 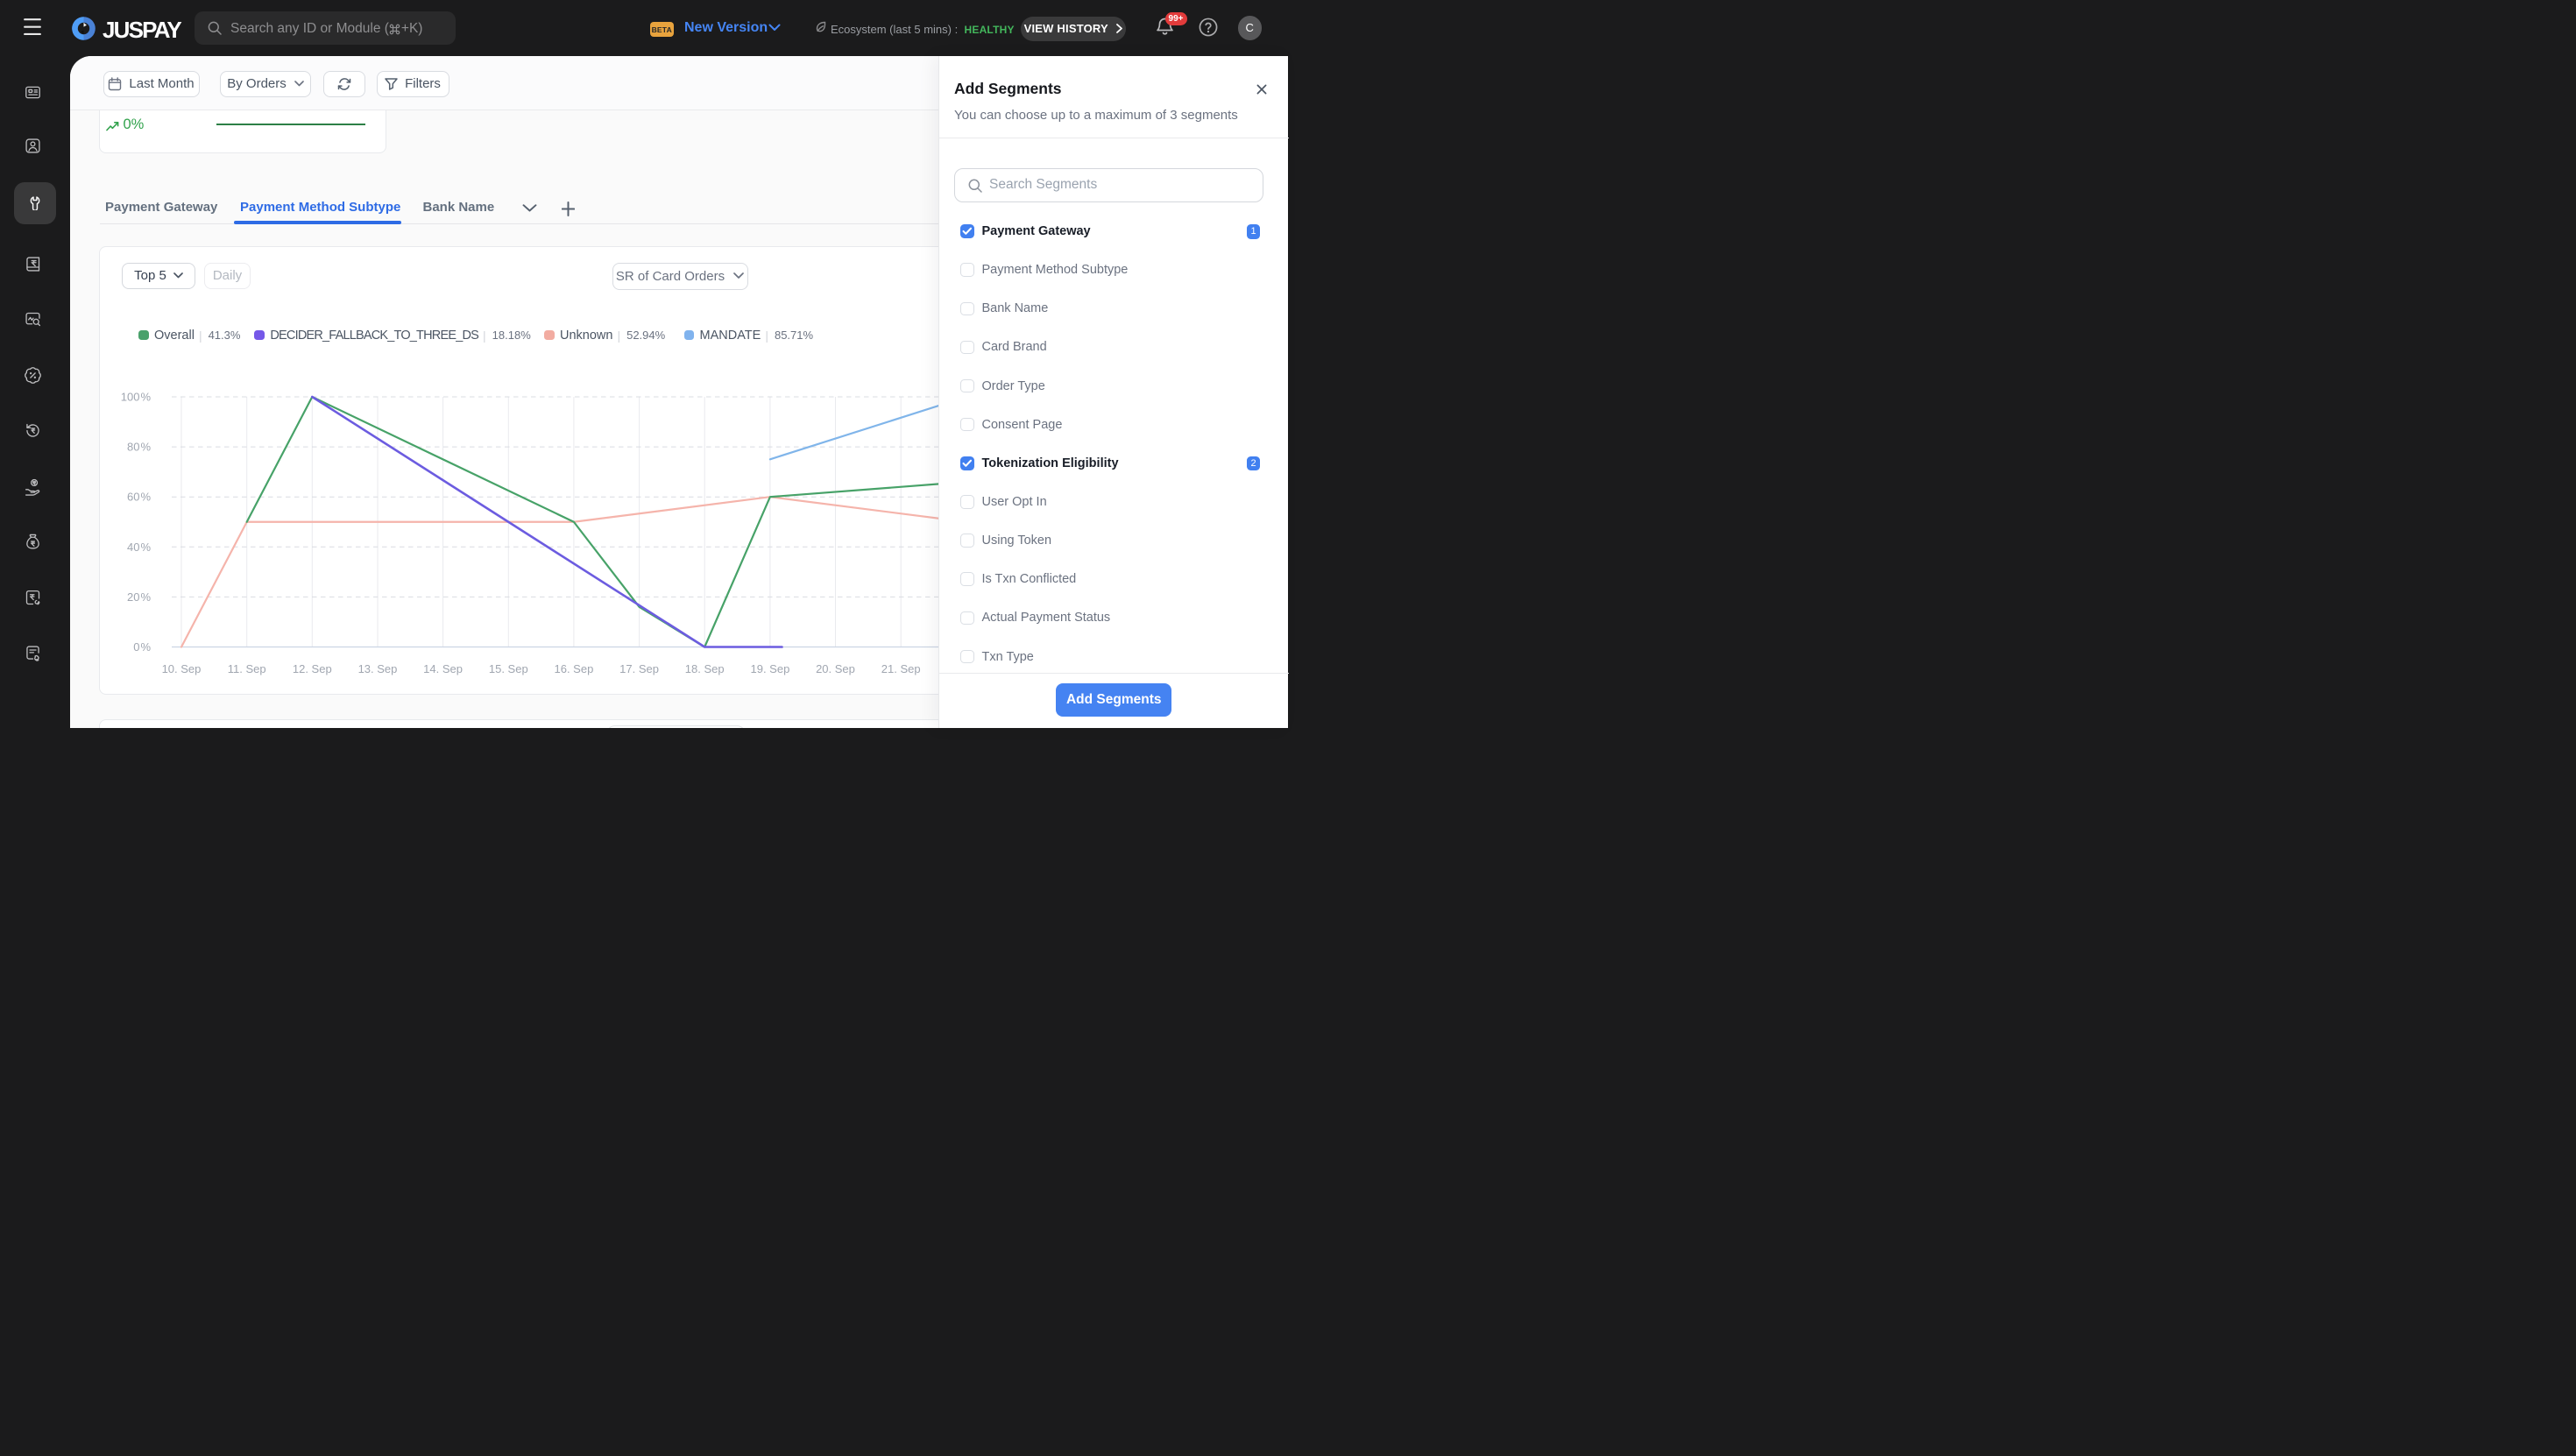 I want to click on svg-text: 10. Sep, so click(x=181, y=668).